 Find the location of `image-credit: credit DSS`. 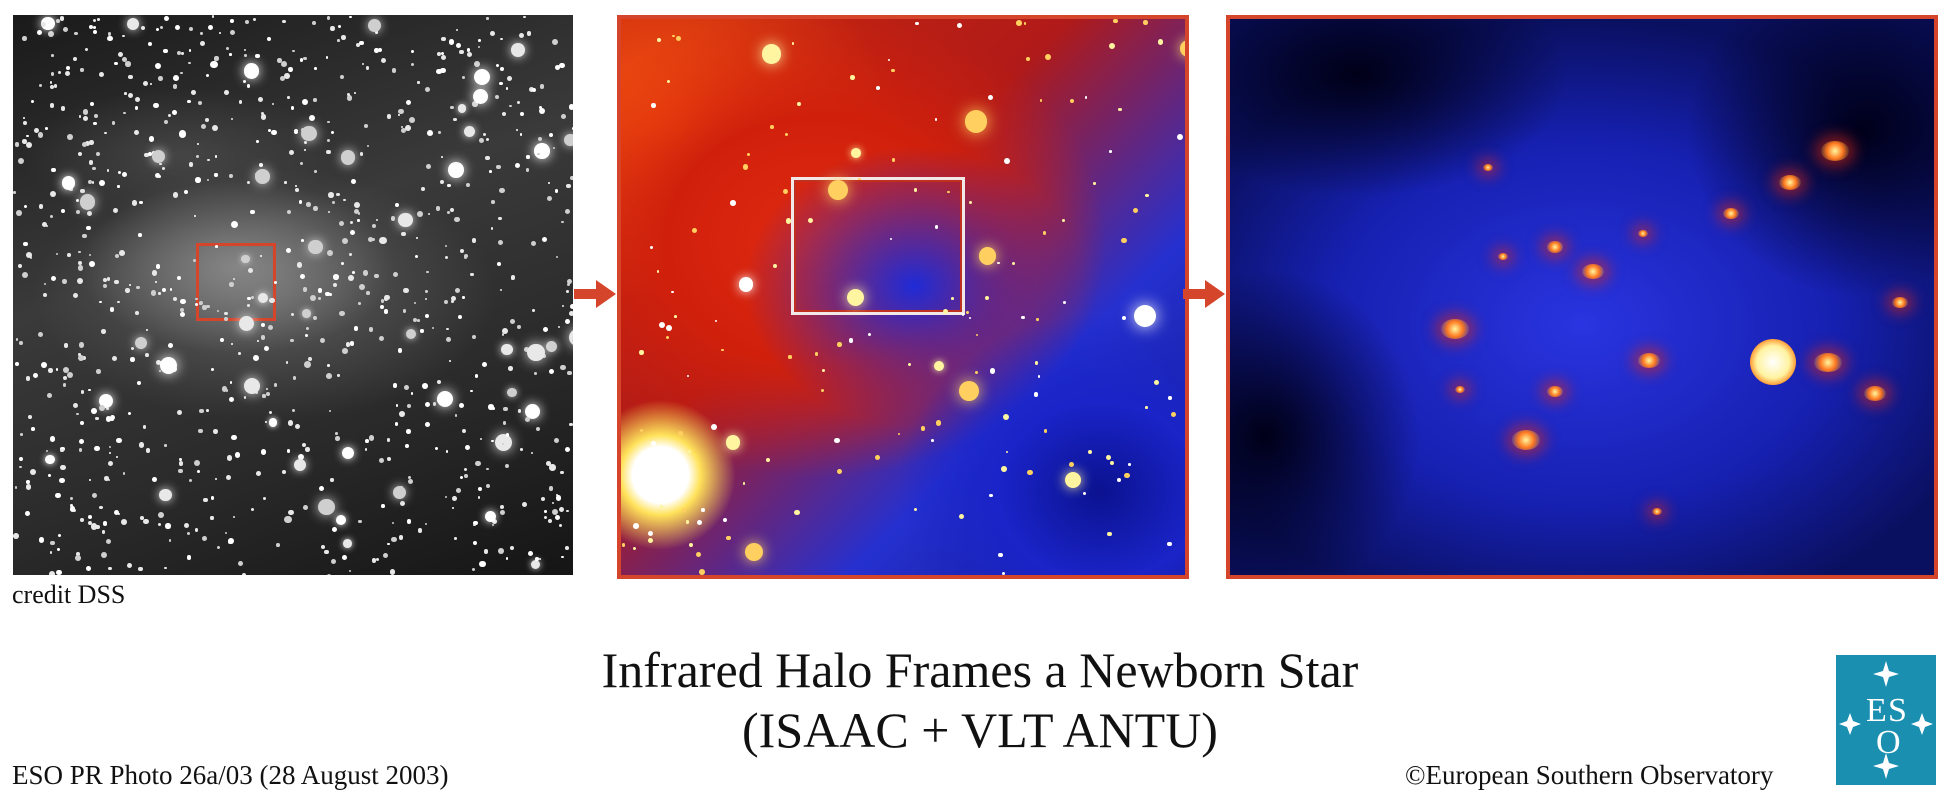

image-credit: credit DSS is located at coordinates (69, 594).